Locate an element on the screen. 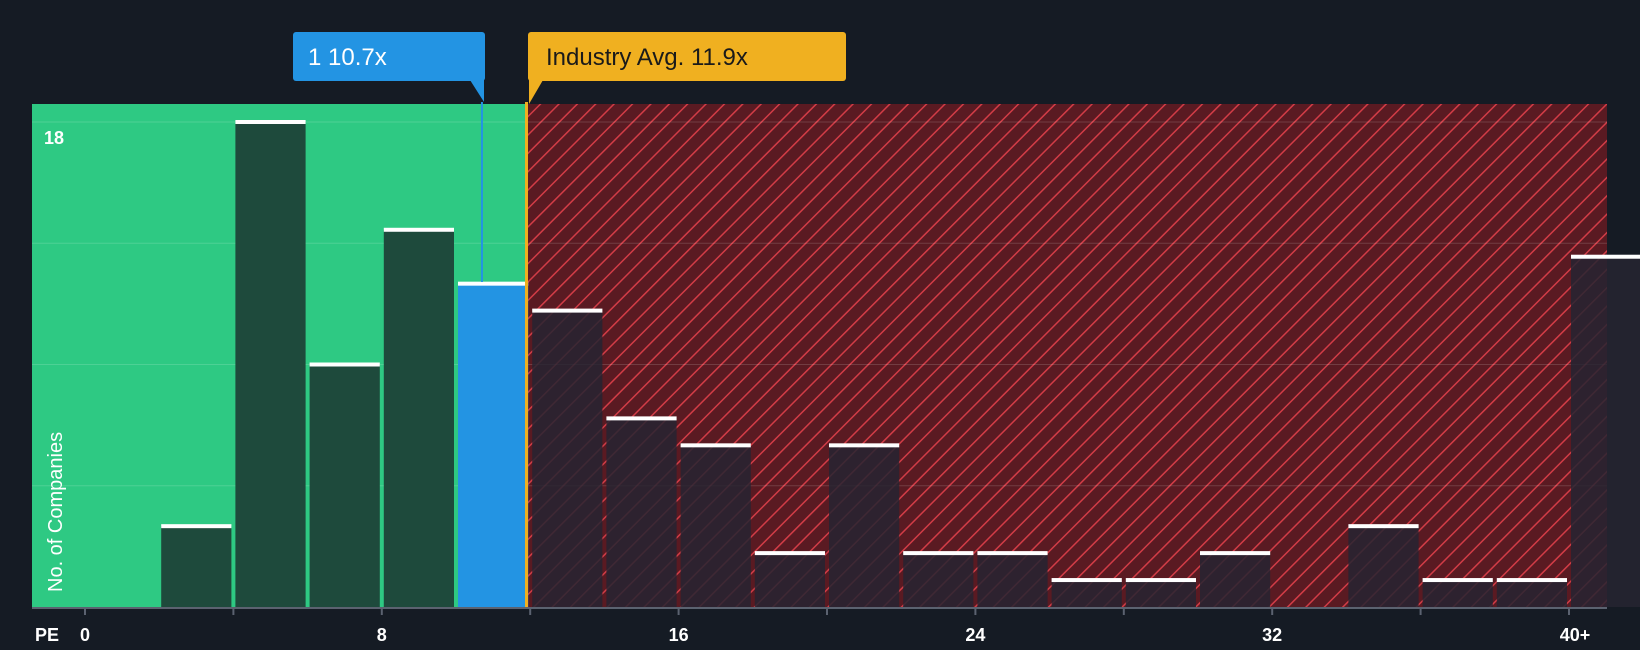 Image resolution: width=1640 pixels, height=650 pixels. company-callout-box is located at coordinates (389, 56).